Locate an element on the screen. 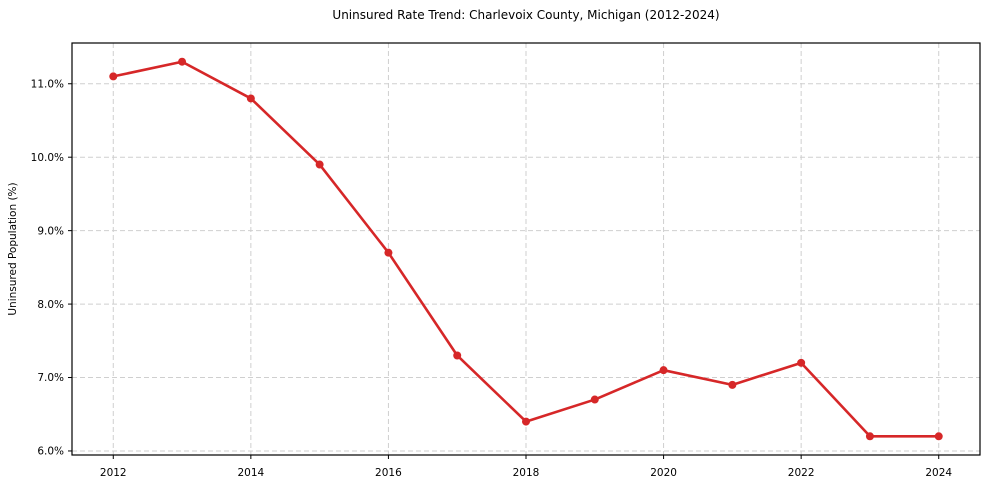  data-point-2017 is located at coordinates (457, 355).